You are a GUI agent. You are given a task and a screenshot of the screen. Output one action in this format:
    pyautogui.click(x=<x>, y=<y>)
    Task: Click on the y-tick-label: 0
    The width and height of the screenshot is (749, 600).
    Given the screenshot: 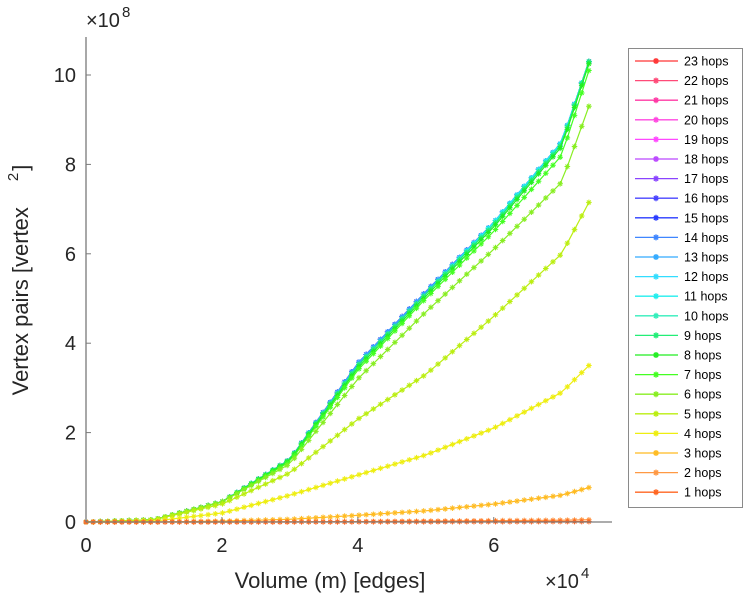 What is the action you would take?
    pyautogui.click(x=70, y=523)
    